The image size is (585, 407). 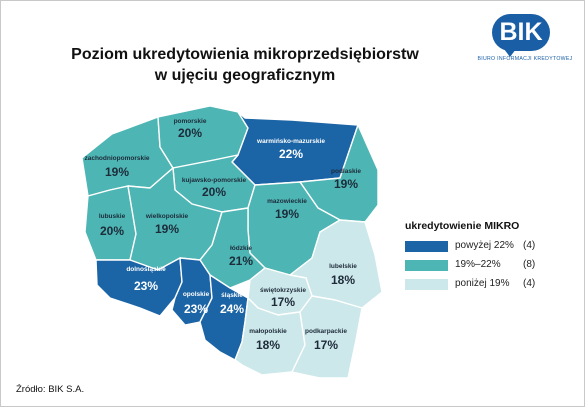 What do you see at coordinates (232, 309) in the screenshot?
I see `region-value-slaskie: 24%` at bounding box center [232, 309].